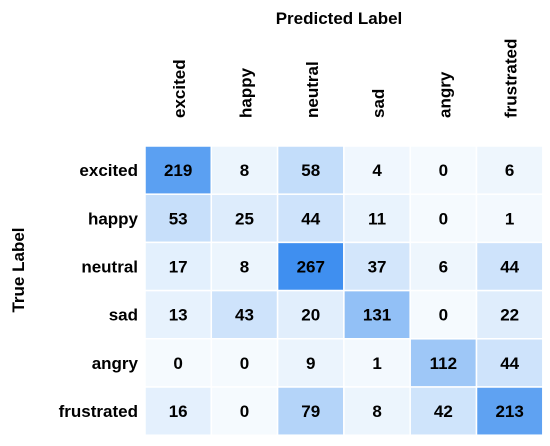 Image resolution: width=550 pixels, height=446 pixels. What do you see at coordinates (178, 267) in the screenshot?
I see `cell-value-label: 17` at bounding box center [178, 267].